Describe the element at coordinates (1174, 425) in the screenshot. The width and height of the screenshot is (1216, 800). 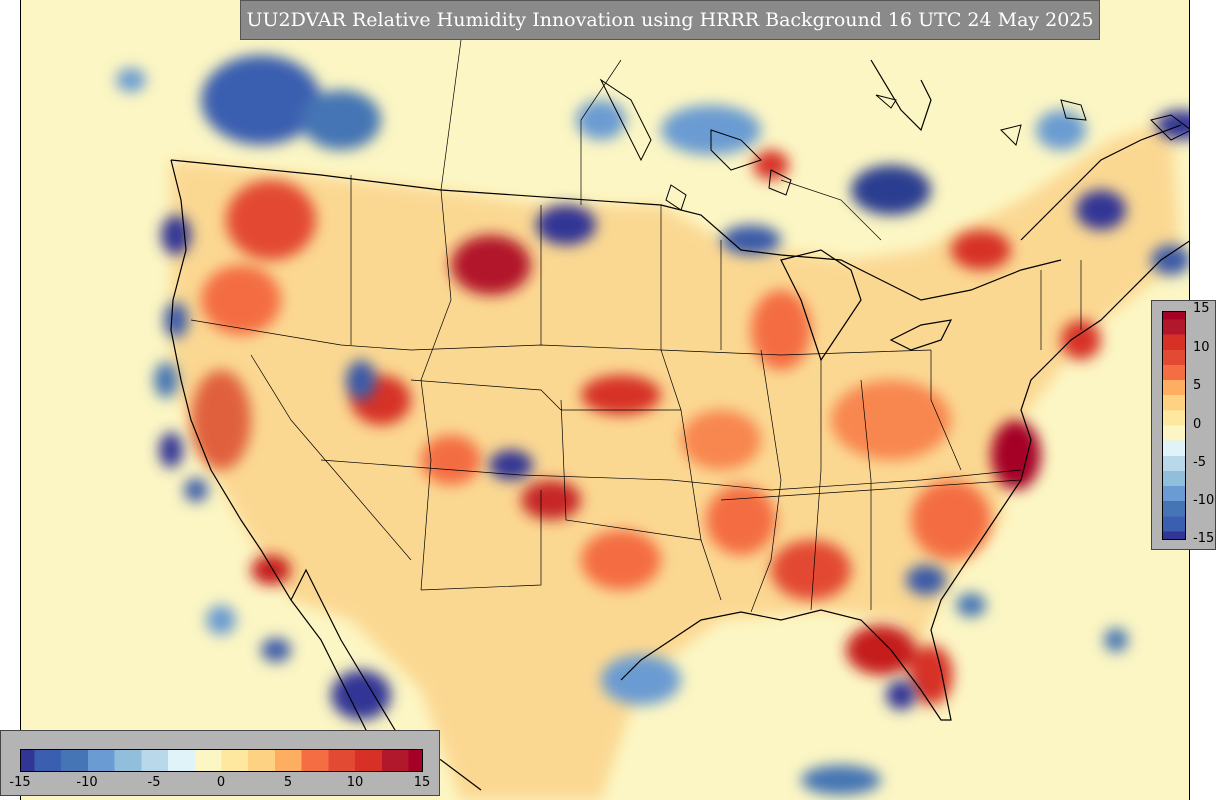
I see `colorbar-vertical-gradient` at that location.